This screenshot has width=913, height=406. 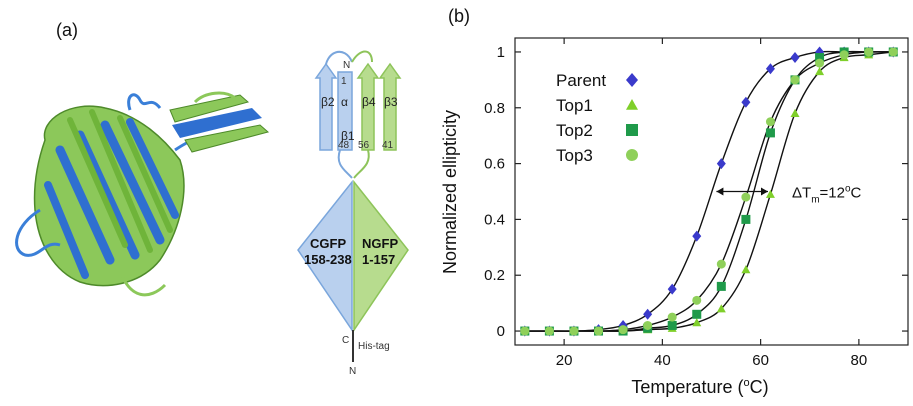 I want to click on delta-tm-arrowhead-right, so click(x=764, y=191).